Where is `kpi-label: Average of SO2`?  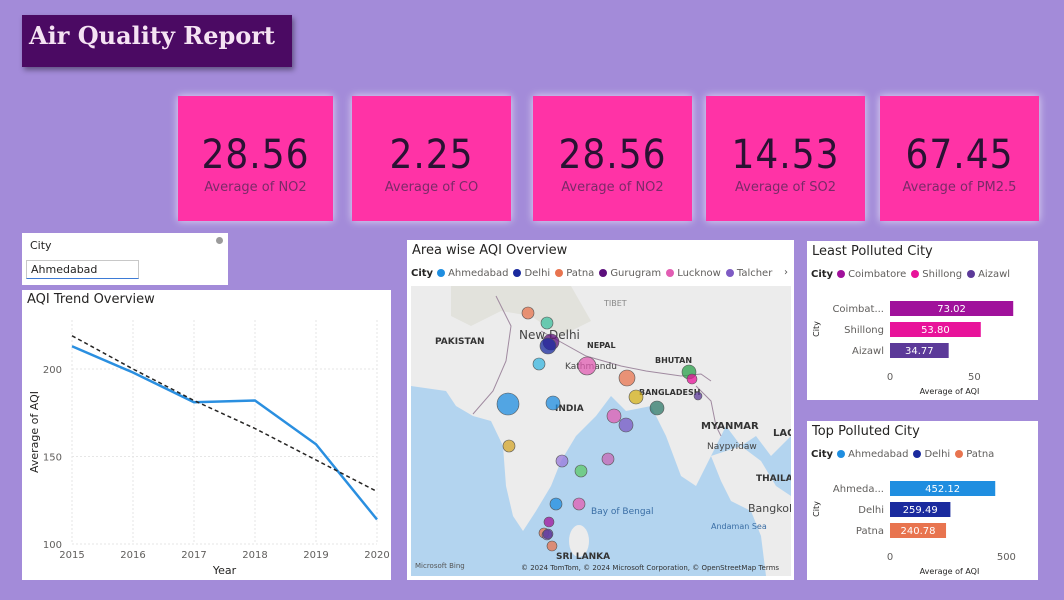 kpi-label: Average of SO2 is located at coordinates (785, 187).